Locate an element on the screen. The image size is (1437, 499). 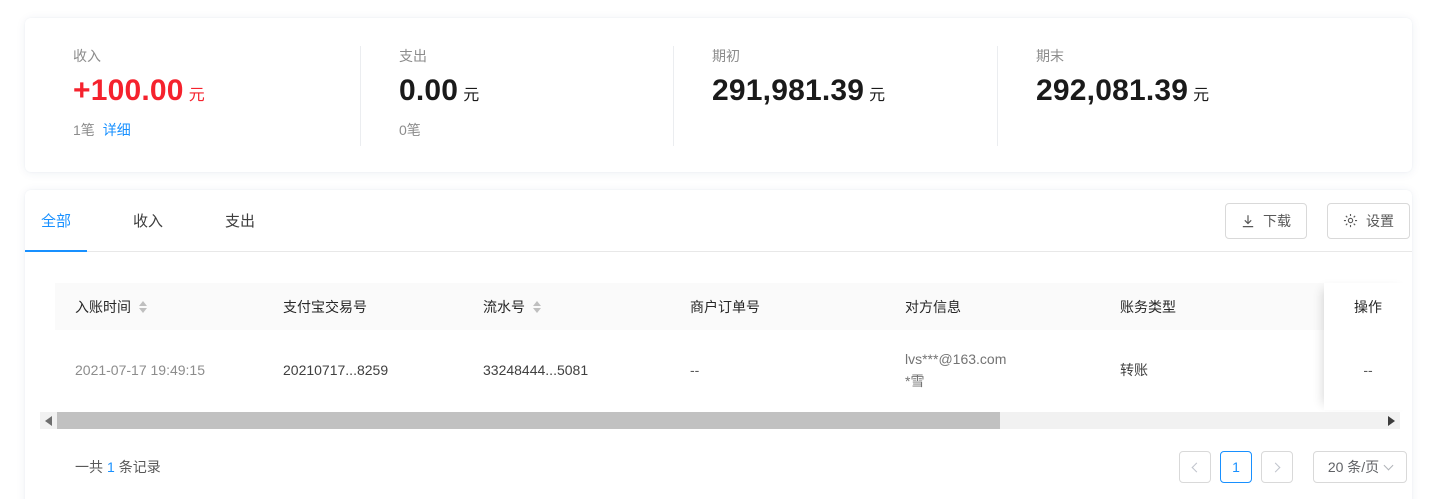
download-button: 下载 is located at coordinates (1266, 220).